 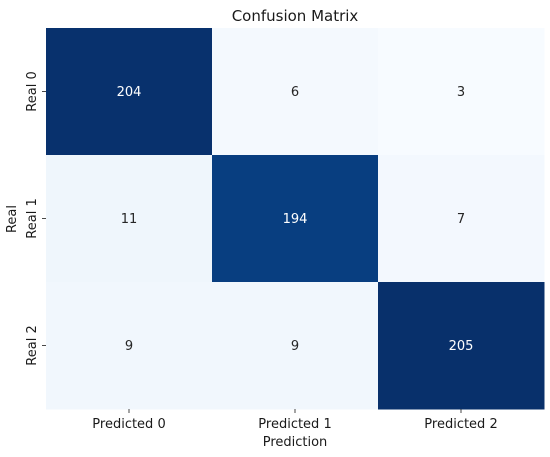 I want to click on x-tick-label: Predicted 1, so click(x=294, y=424).